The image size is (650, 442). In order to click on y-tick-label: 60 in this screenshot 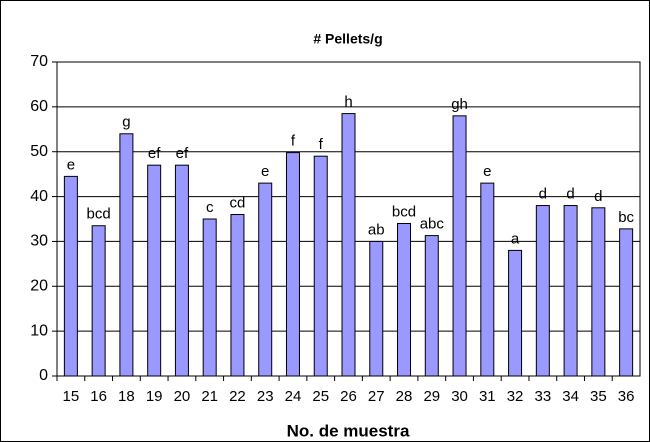, I will do `click(39, 106)`.